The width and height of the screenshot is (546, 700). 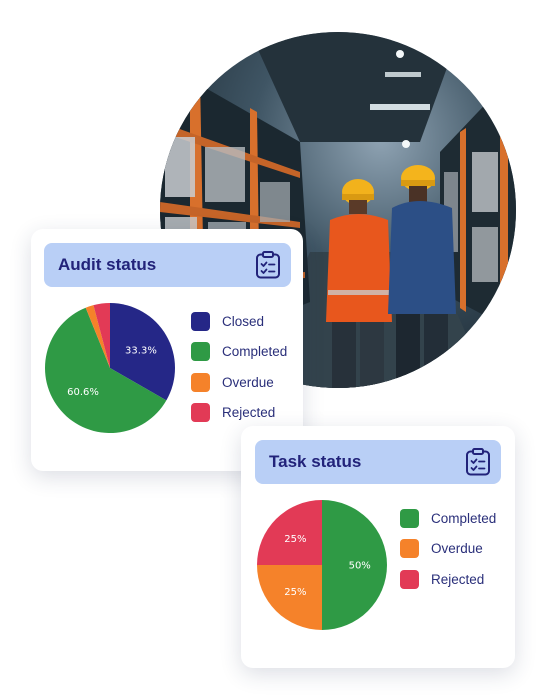 I want to click on pie-label-closed: 33.3%, so click(x=141, y=351).